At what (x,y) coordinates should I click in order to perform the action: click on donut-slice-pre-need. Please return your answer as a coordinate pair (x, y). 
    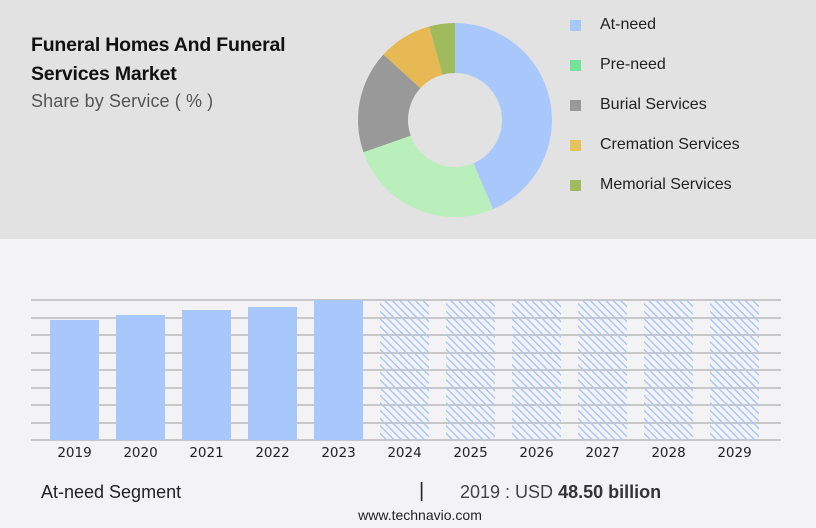
    Looking at the image, I should click on (428, 176).